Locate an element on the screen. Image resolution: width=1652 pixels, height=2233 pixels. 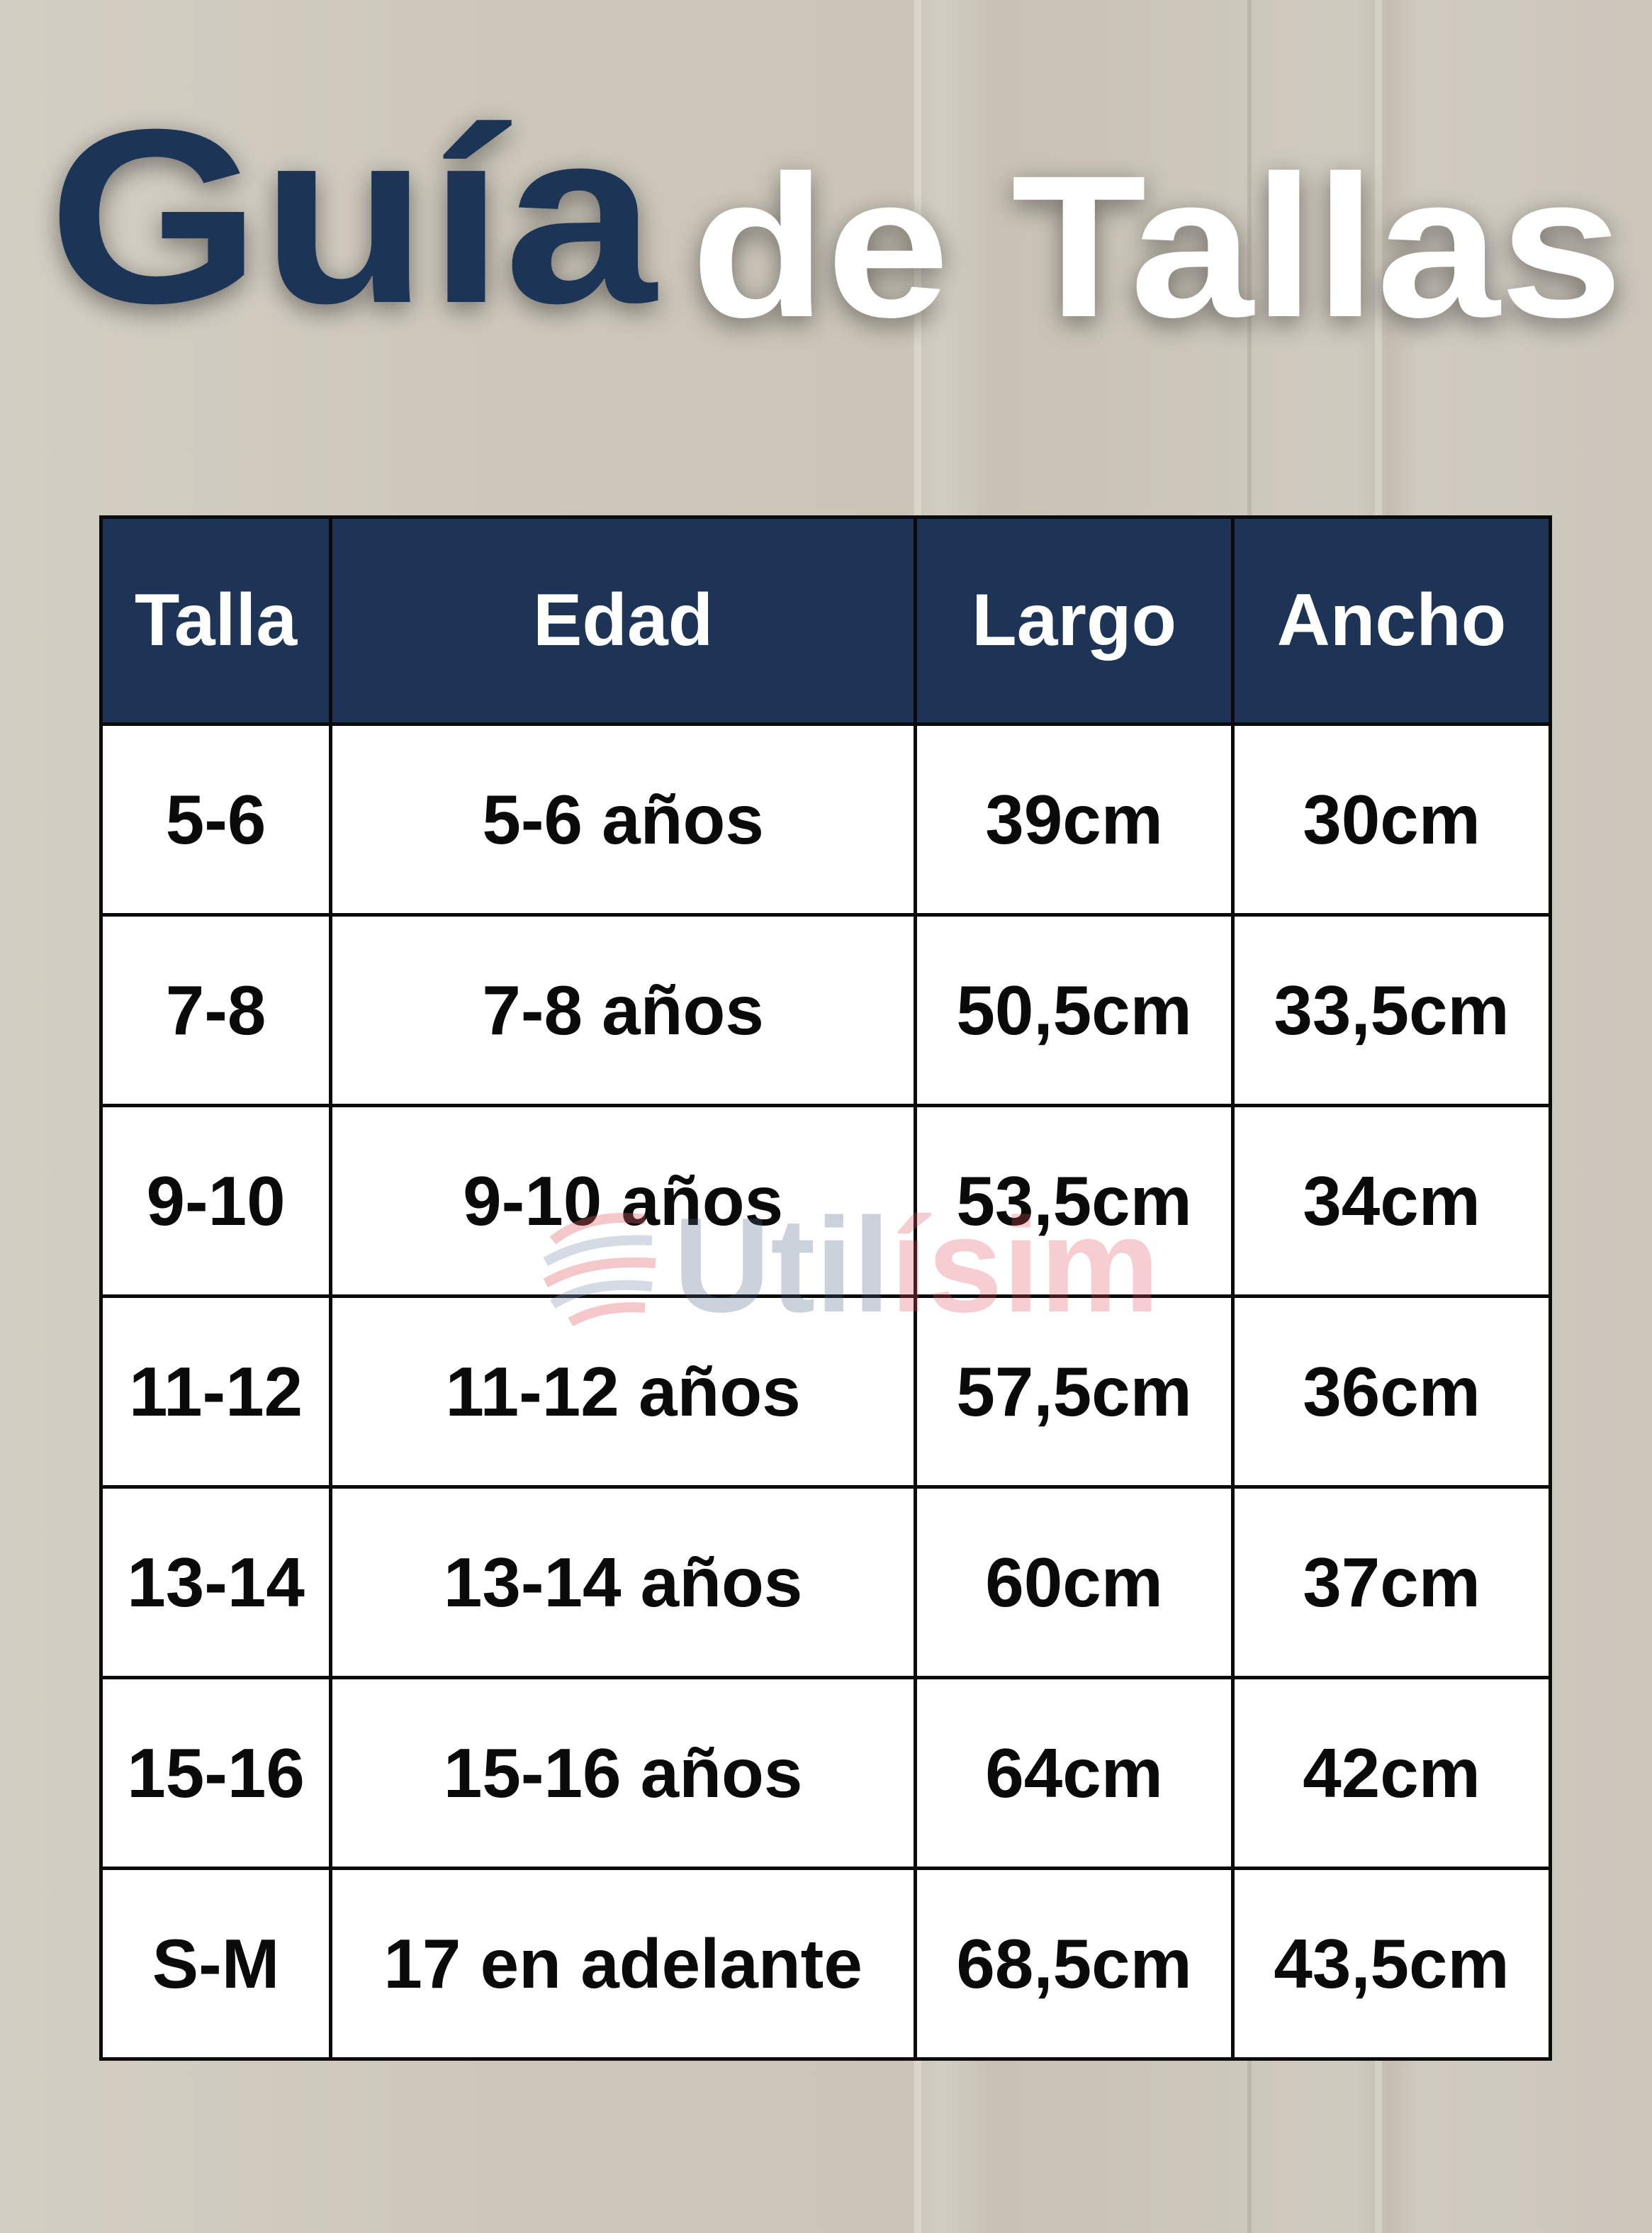
title-guia: Guía is located at coordinates (353, 216).